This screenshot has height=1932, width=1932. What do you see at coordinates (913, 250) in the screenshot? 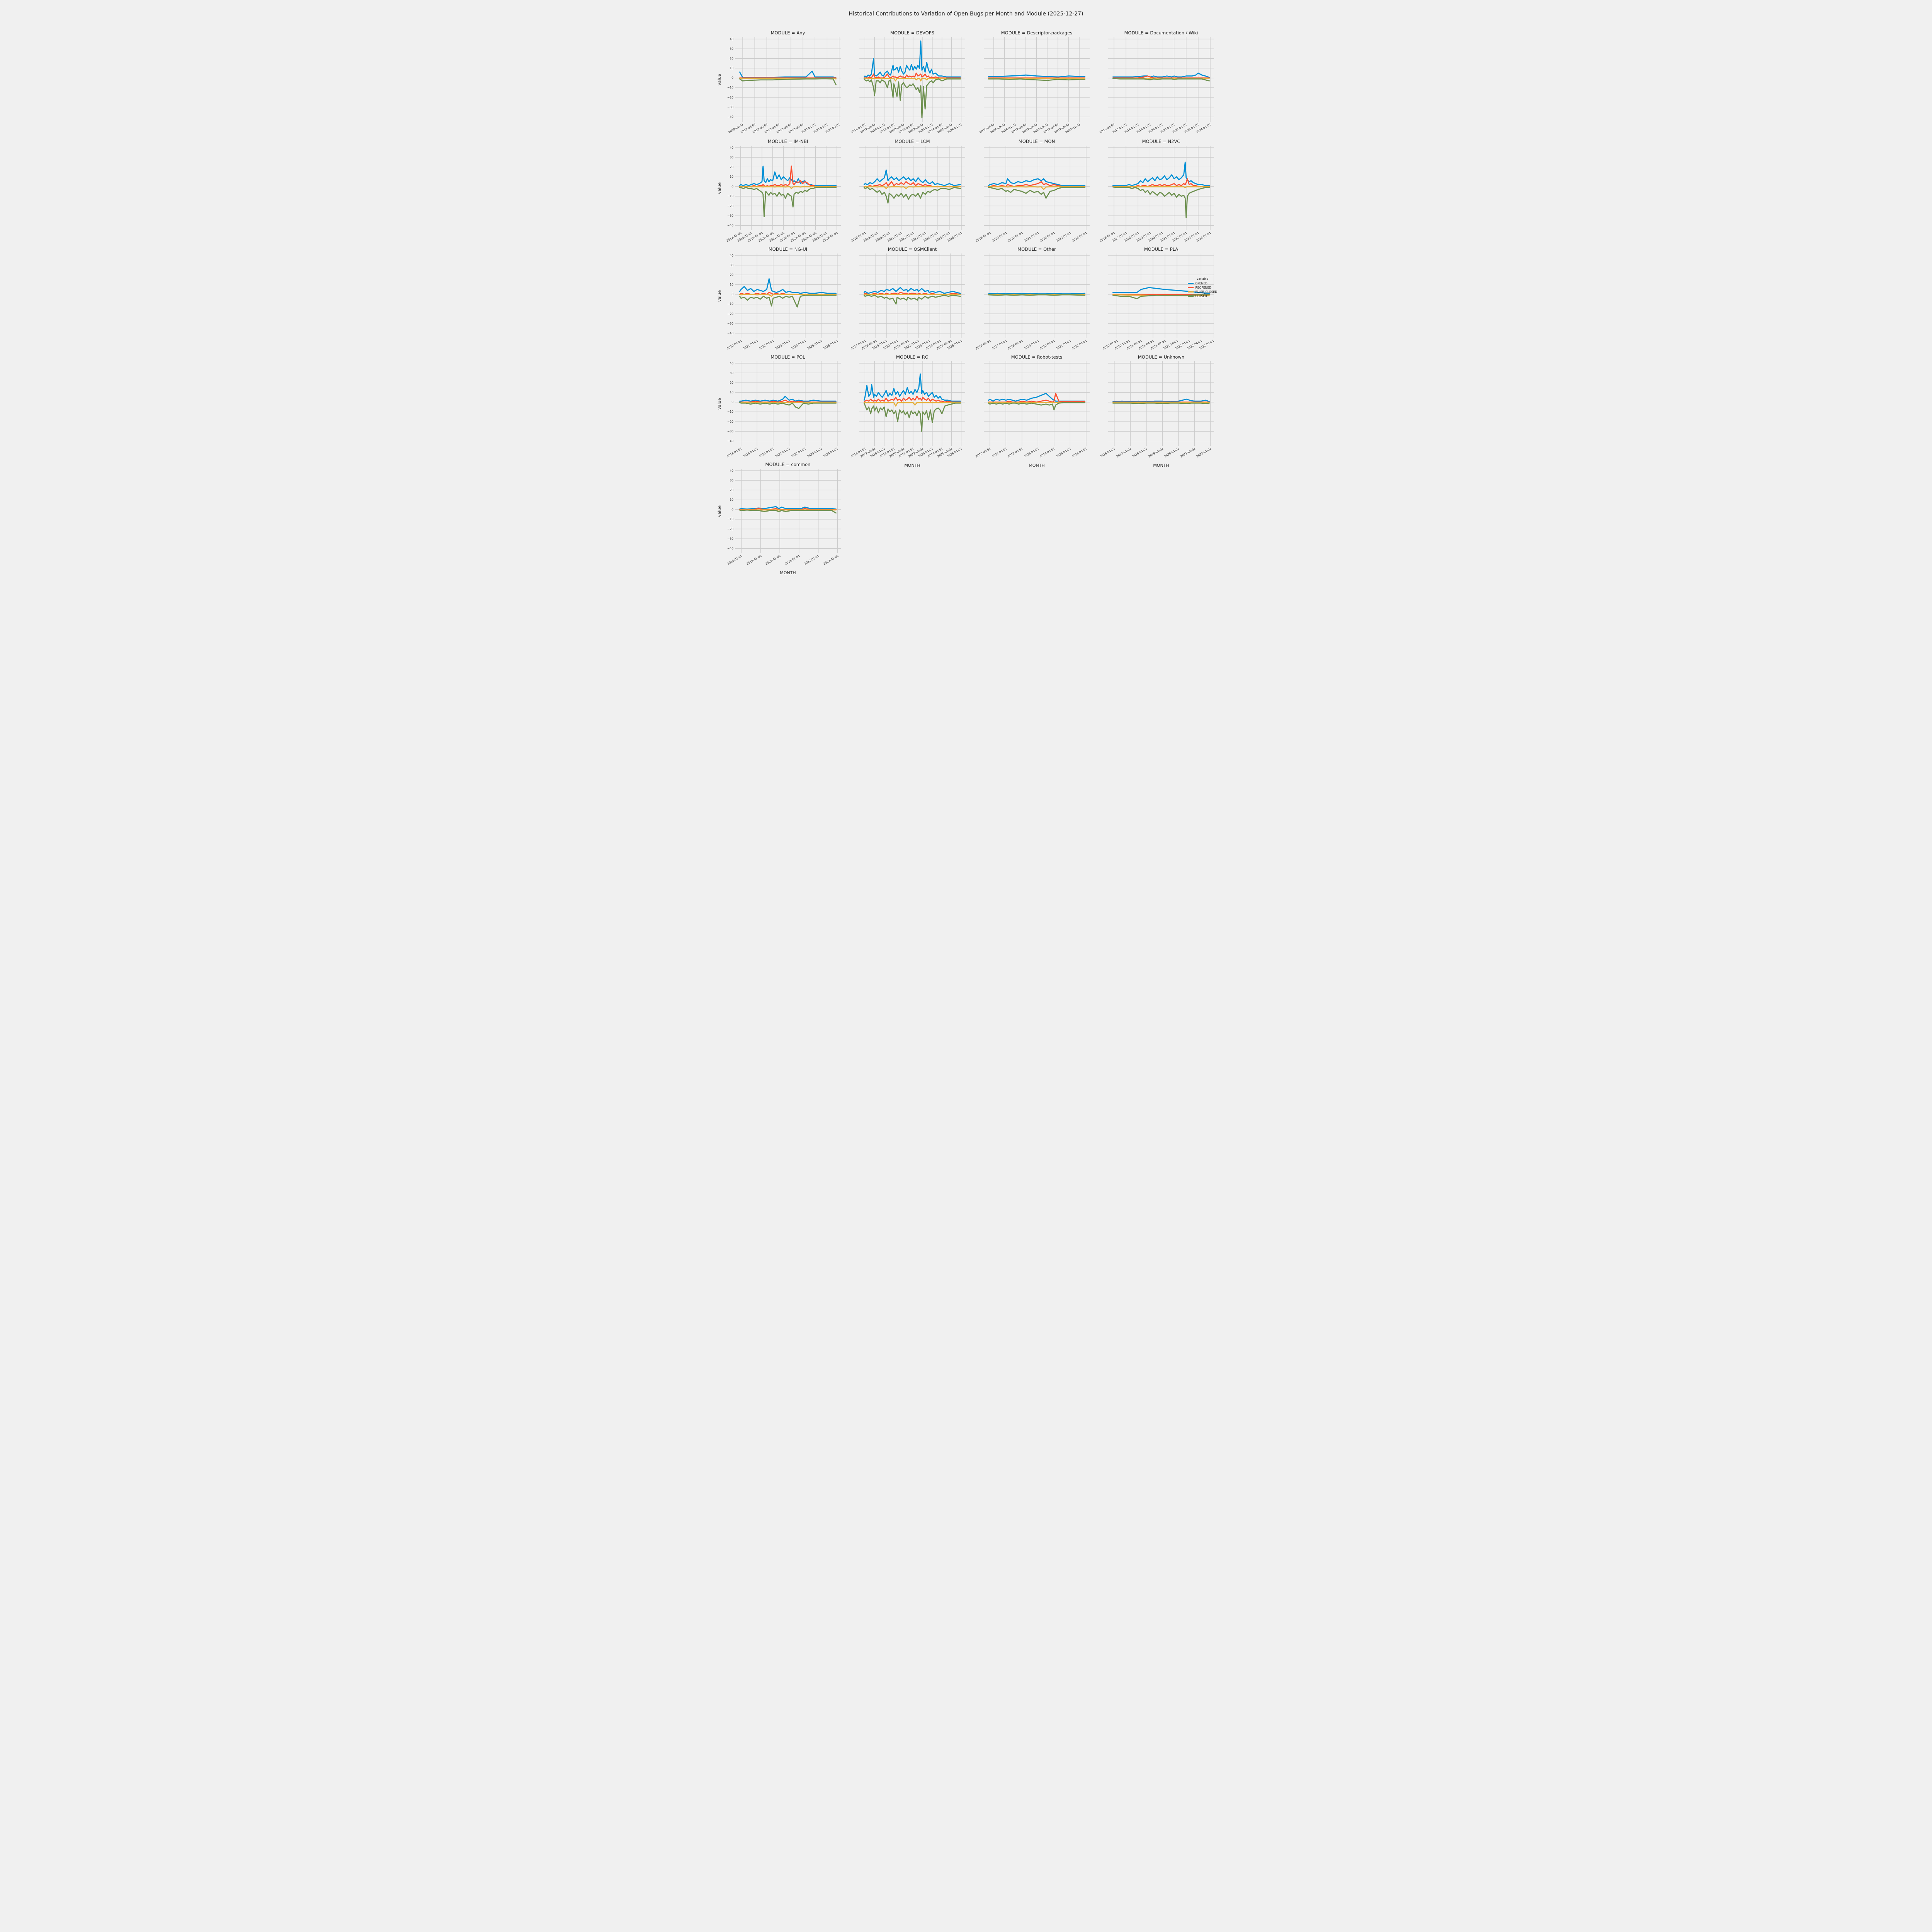
I see `facet-title: MODULE = OSMClient` at bounding box center [913, 250].